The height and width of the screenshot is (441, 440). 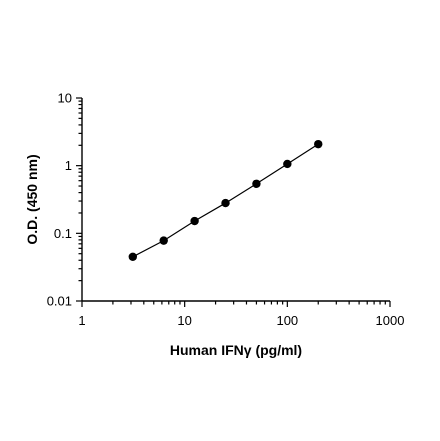 What do you see at coordinates (59, 301) in the screenshot?
I see `y-tick-label: 0.01` at bounding box center [59, 301].